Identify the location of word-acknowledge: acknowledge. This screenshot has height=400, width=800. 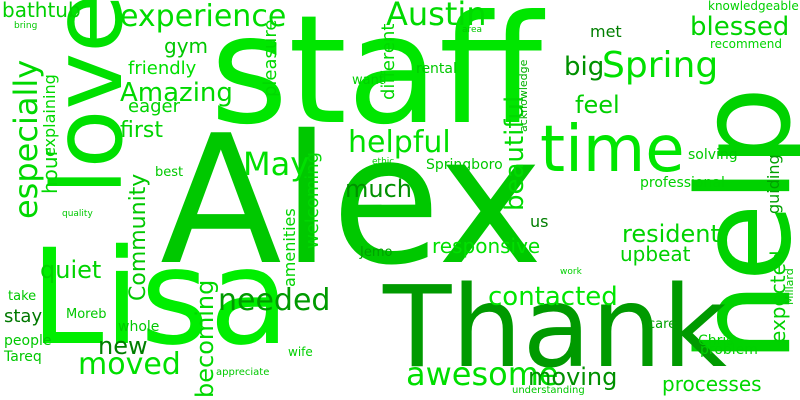
(523, 95).